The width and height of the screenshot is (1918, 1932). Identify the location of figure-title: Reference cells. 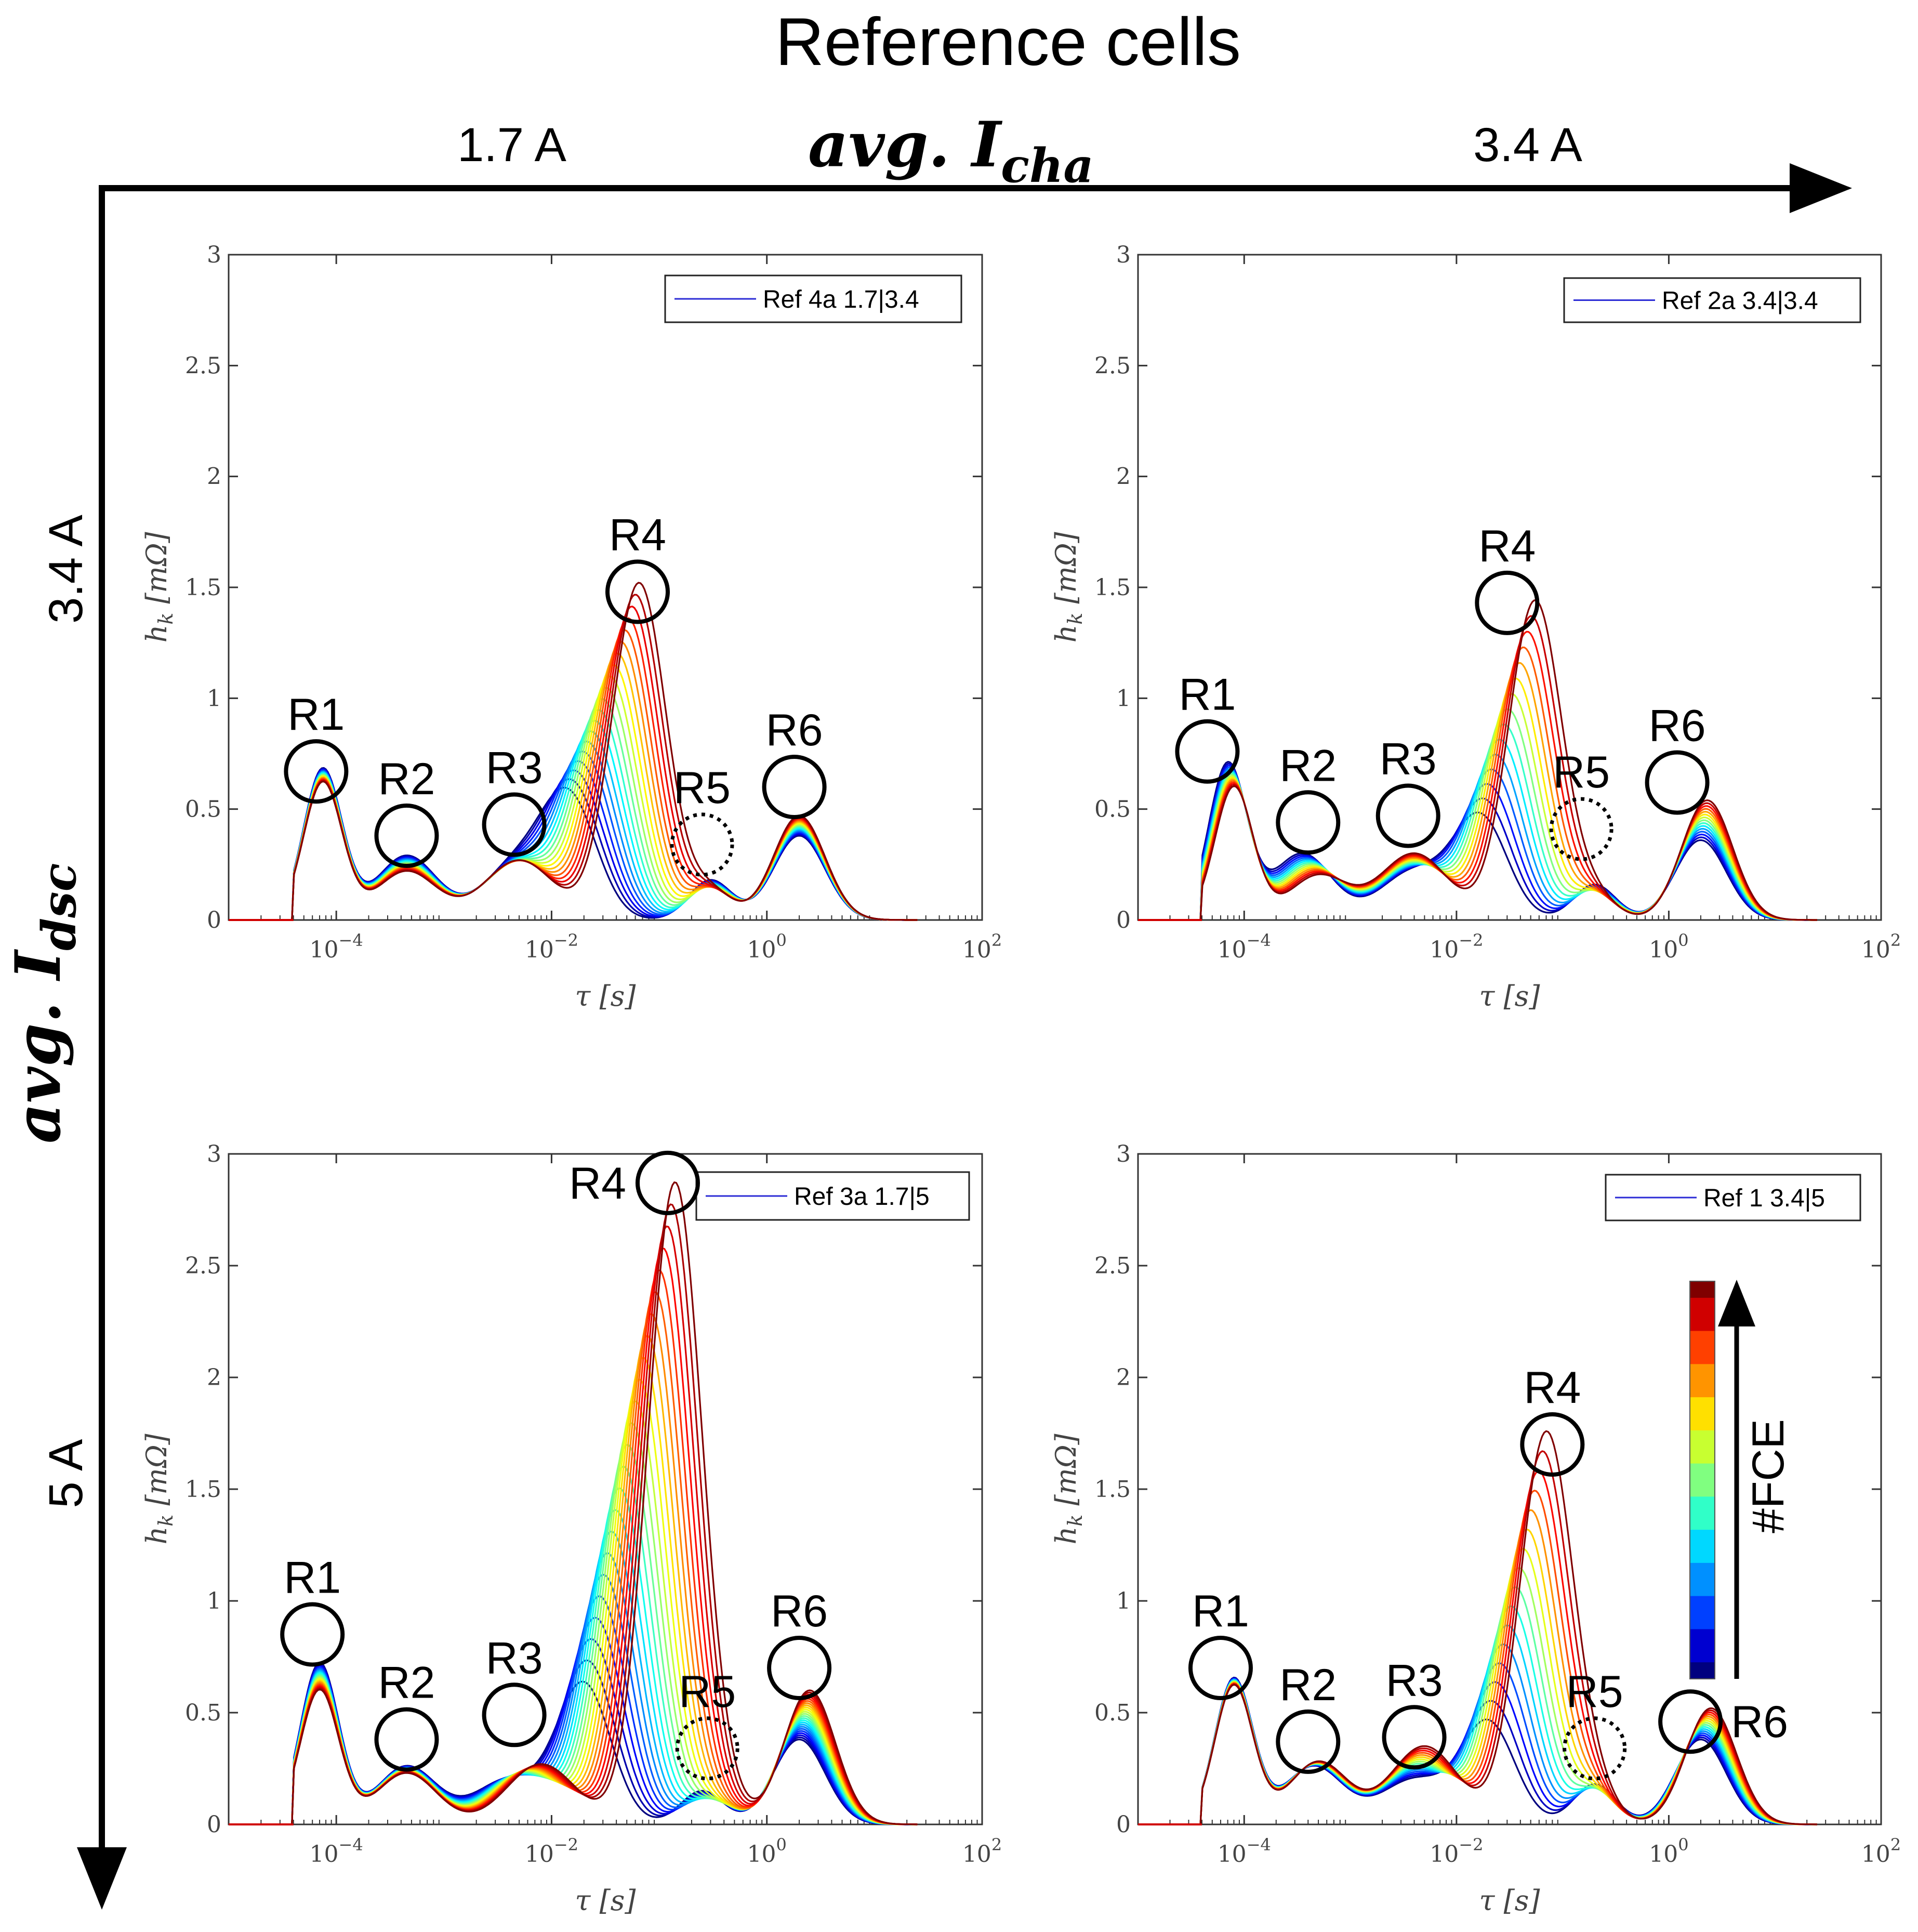
(1008, 42).